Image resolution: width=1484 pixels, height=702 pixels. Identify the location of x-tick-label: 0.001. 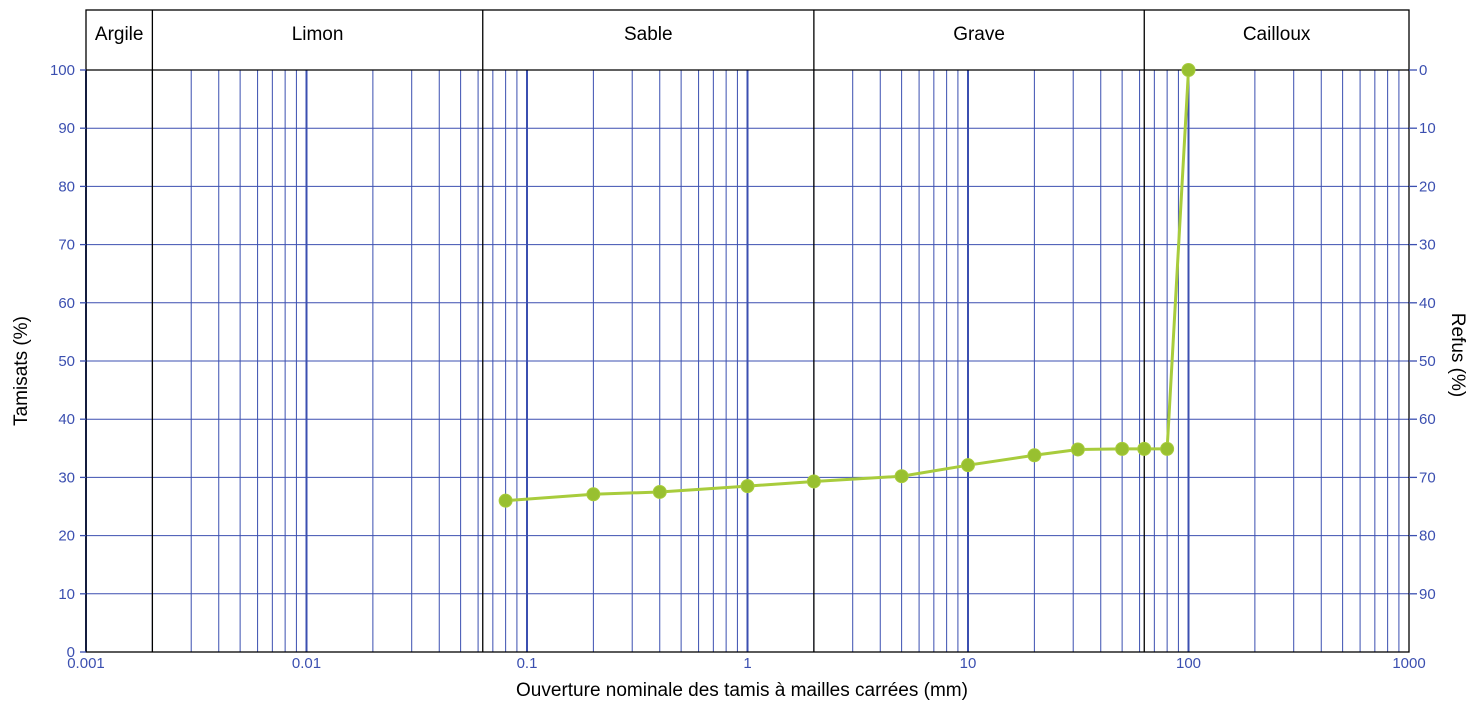
(86, 663).